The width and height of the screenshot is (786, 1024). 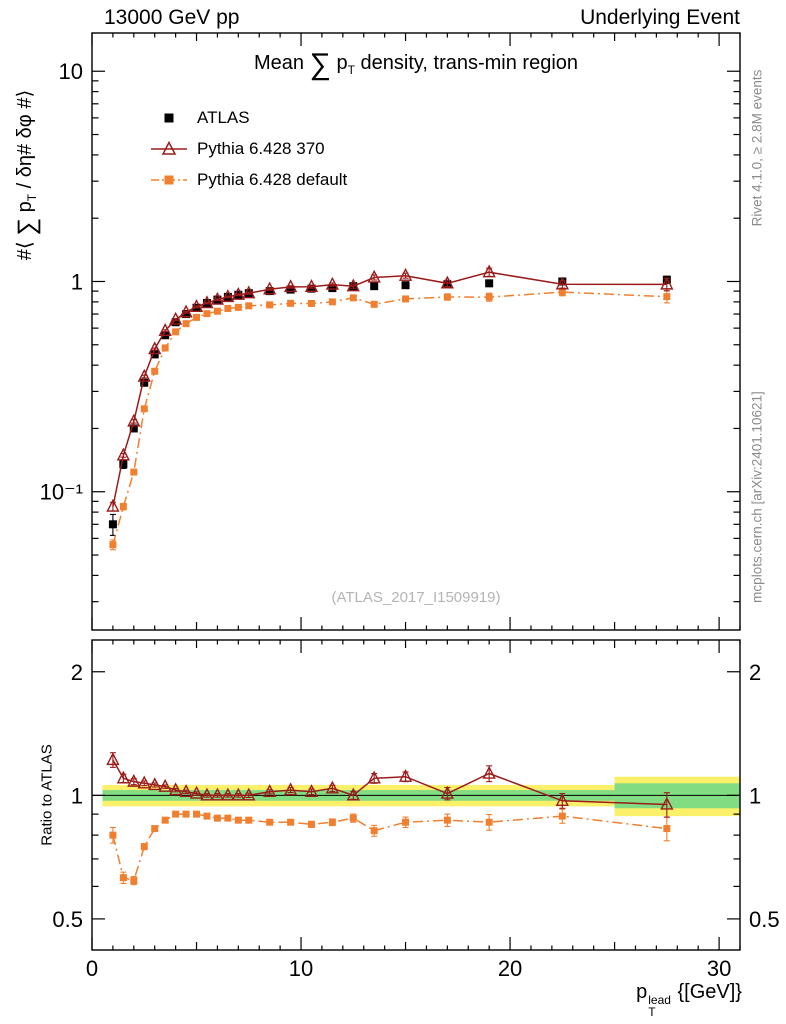 What do you see at coordinates (272, 179) in the screenshot?
I see `legend-label-pythia-default: Pythia 6.428 default` at bounding box center [272, 179].